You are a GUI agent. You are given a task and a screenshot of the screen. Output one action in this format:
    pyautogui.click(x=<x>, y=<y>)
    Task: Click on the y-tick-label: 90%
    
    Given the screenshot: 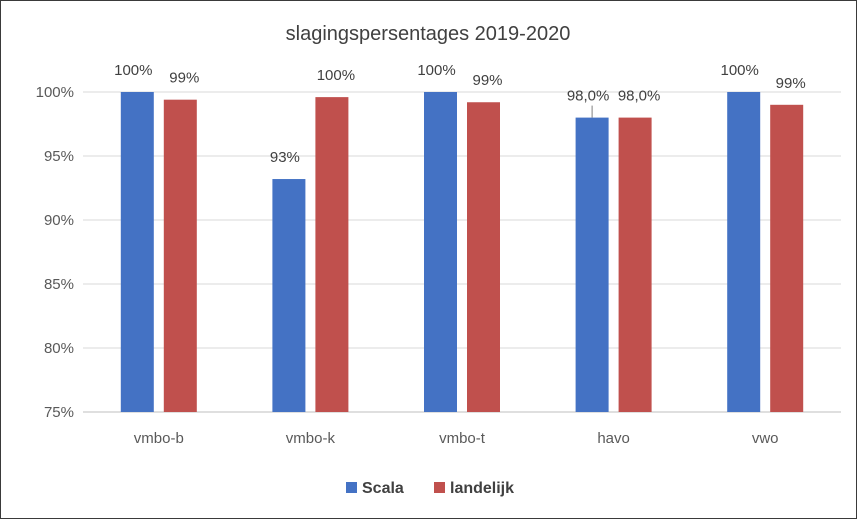 What is the action you would take?
    pyautogui.click(x=59, y=220)
    